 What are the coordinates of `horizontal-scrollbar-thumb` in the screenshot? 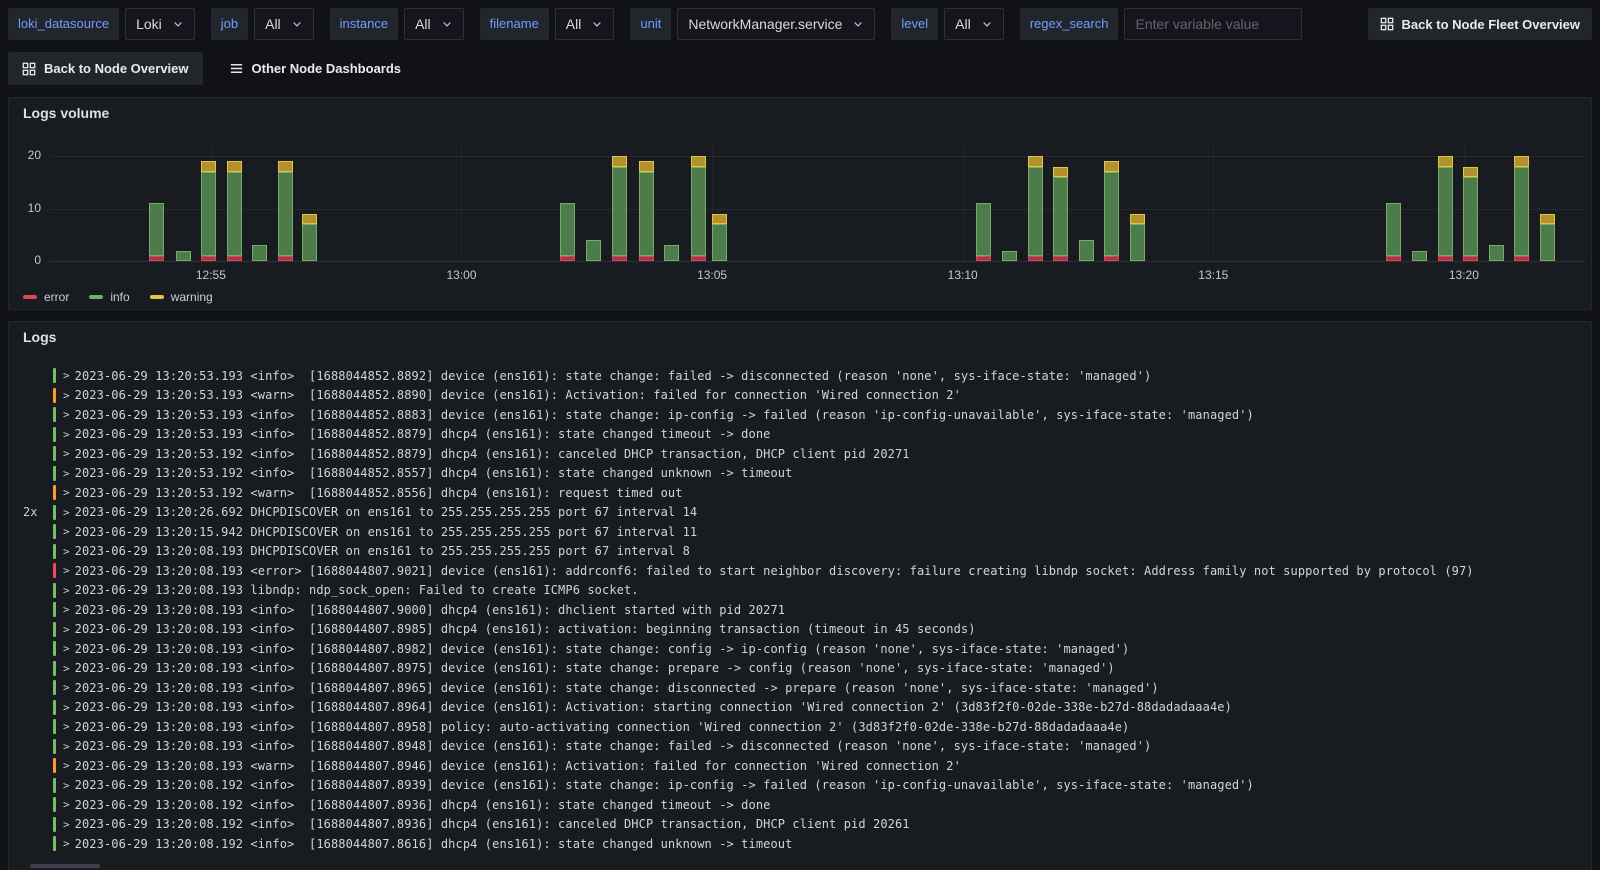 It's located at (65, 866).